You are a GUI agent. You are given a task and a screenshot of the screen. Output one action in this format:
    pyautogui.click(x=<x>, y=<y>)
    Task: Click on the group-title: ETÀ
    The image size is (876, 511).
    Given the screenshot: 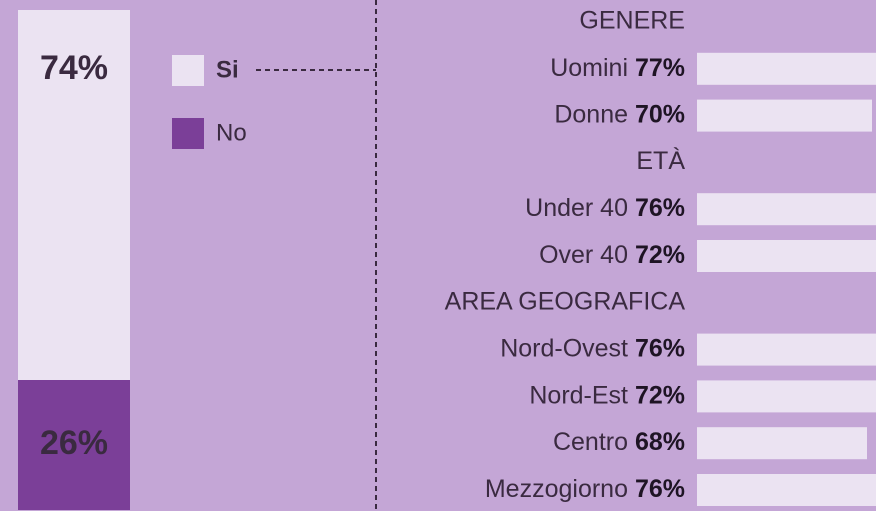 What is the action you would take?
    pyautogui.click(x=660, y=160)
    